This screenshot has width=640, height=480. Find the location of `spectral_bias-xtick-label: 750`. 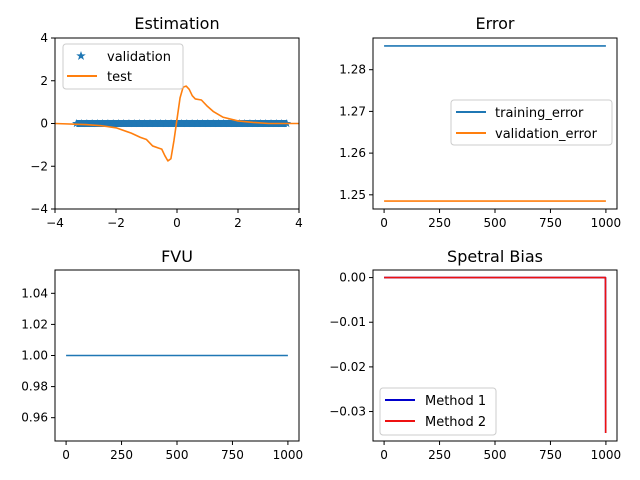

spectral_bias-xtick-label: 750 is located at coordinates (550, 455).